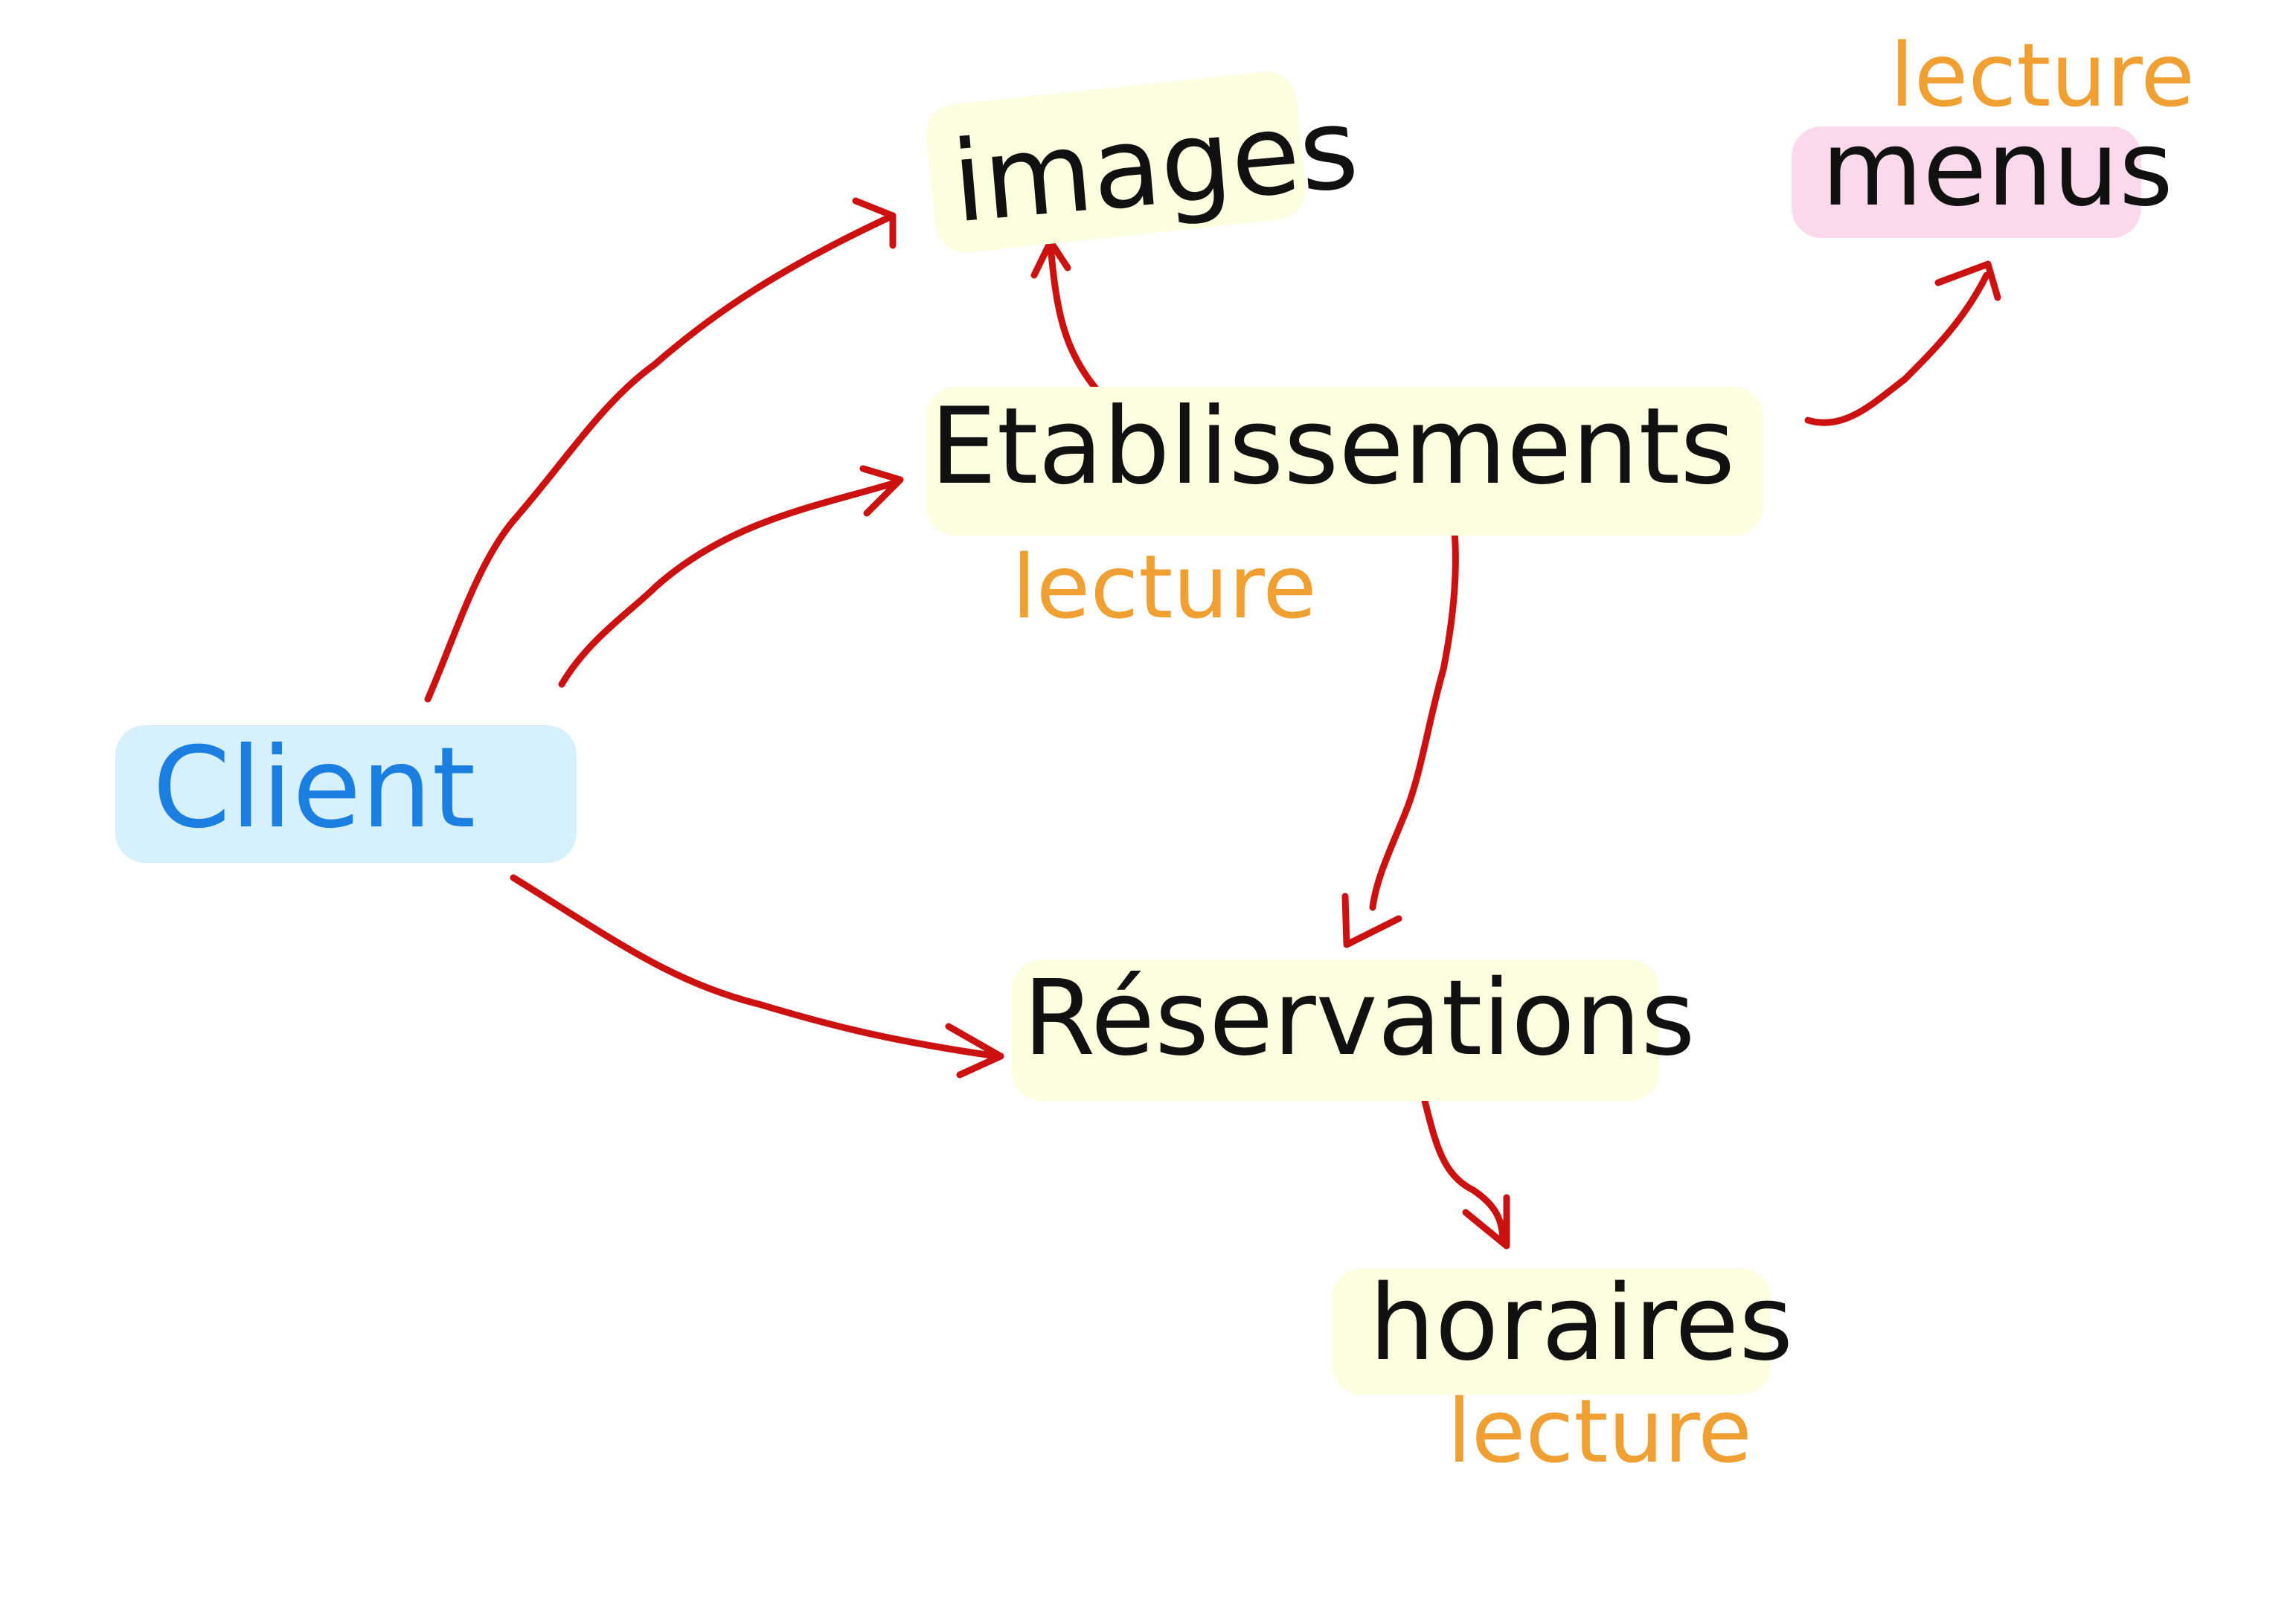 The height and width of the screenshot is (1623, 2296). What do you see at coordinates (1155, 165) in the screenshot?
I see `node-images: images` at bounding box center [1155, 165].